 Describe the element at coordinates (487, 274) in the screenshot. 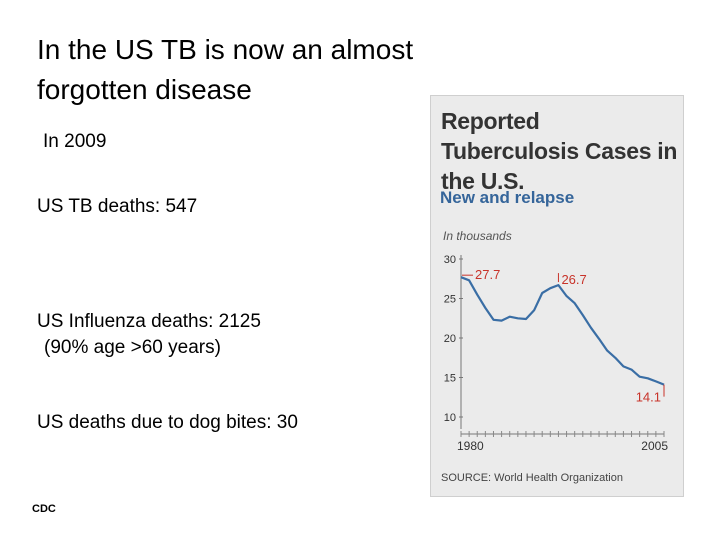

I see `annotation-label-27.7: 27.7` at that location.